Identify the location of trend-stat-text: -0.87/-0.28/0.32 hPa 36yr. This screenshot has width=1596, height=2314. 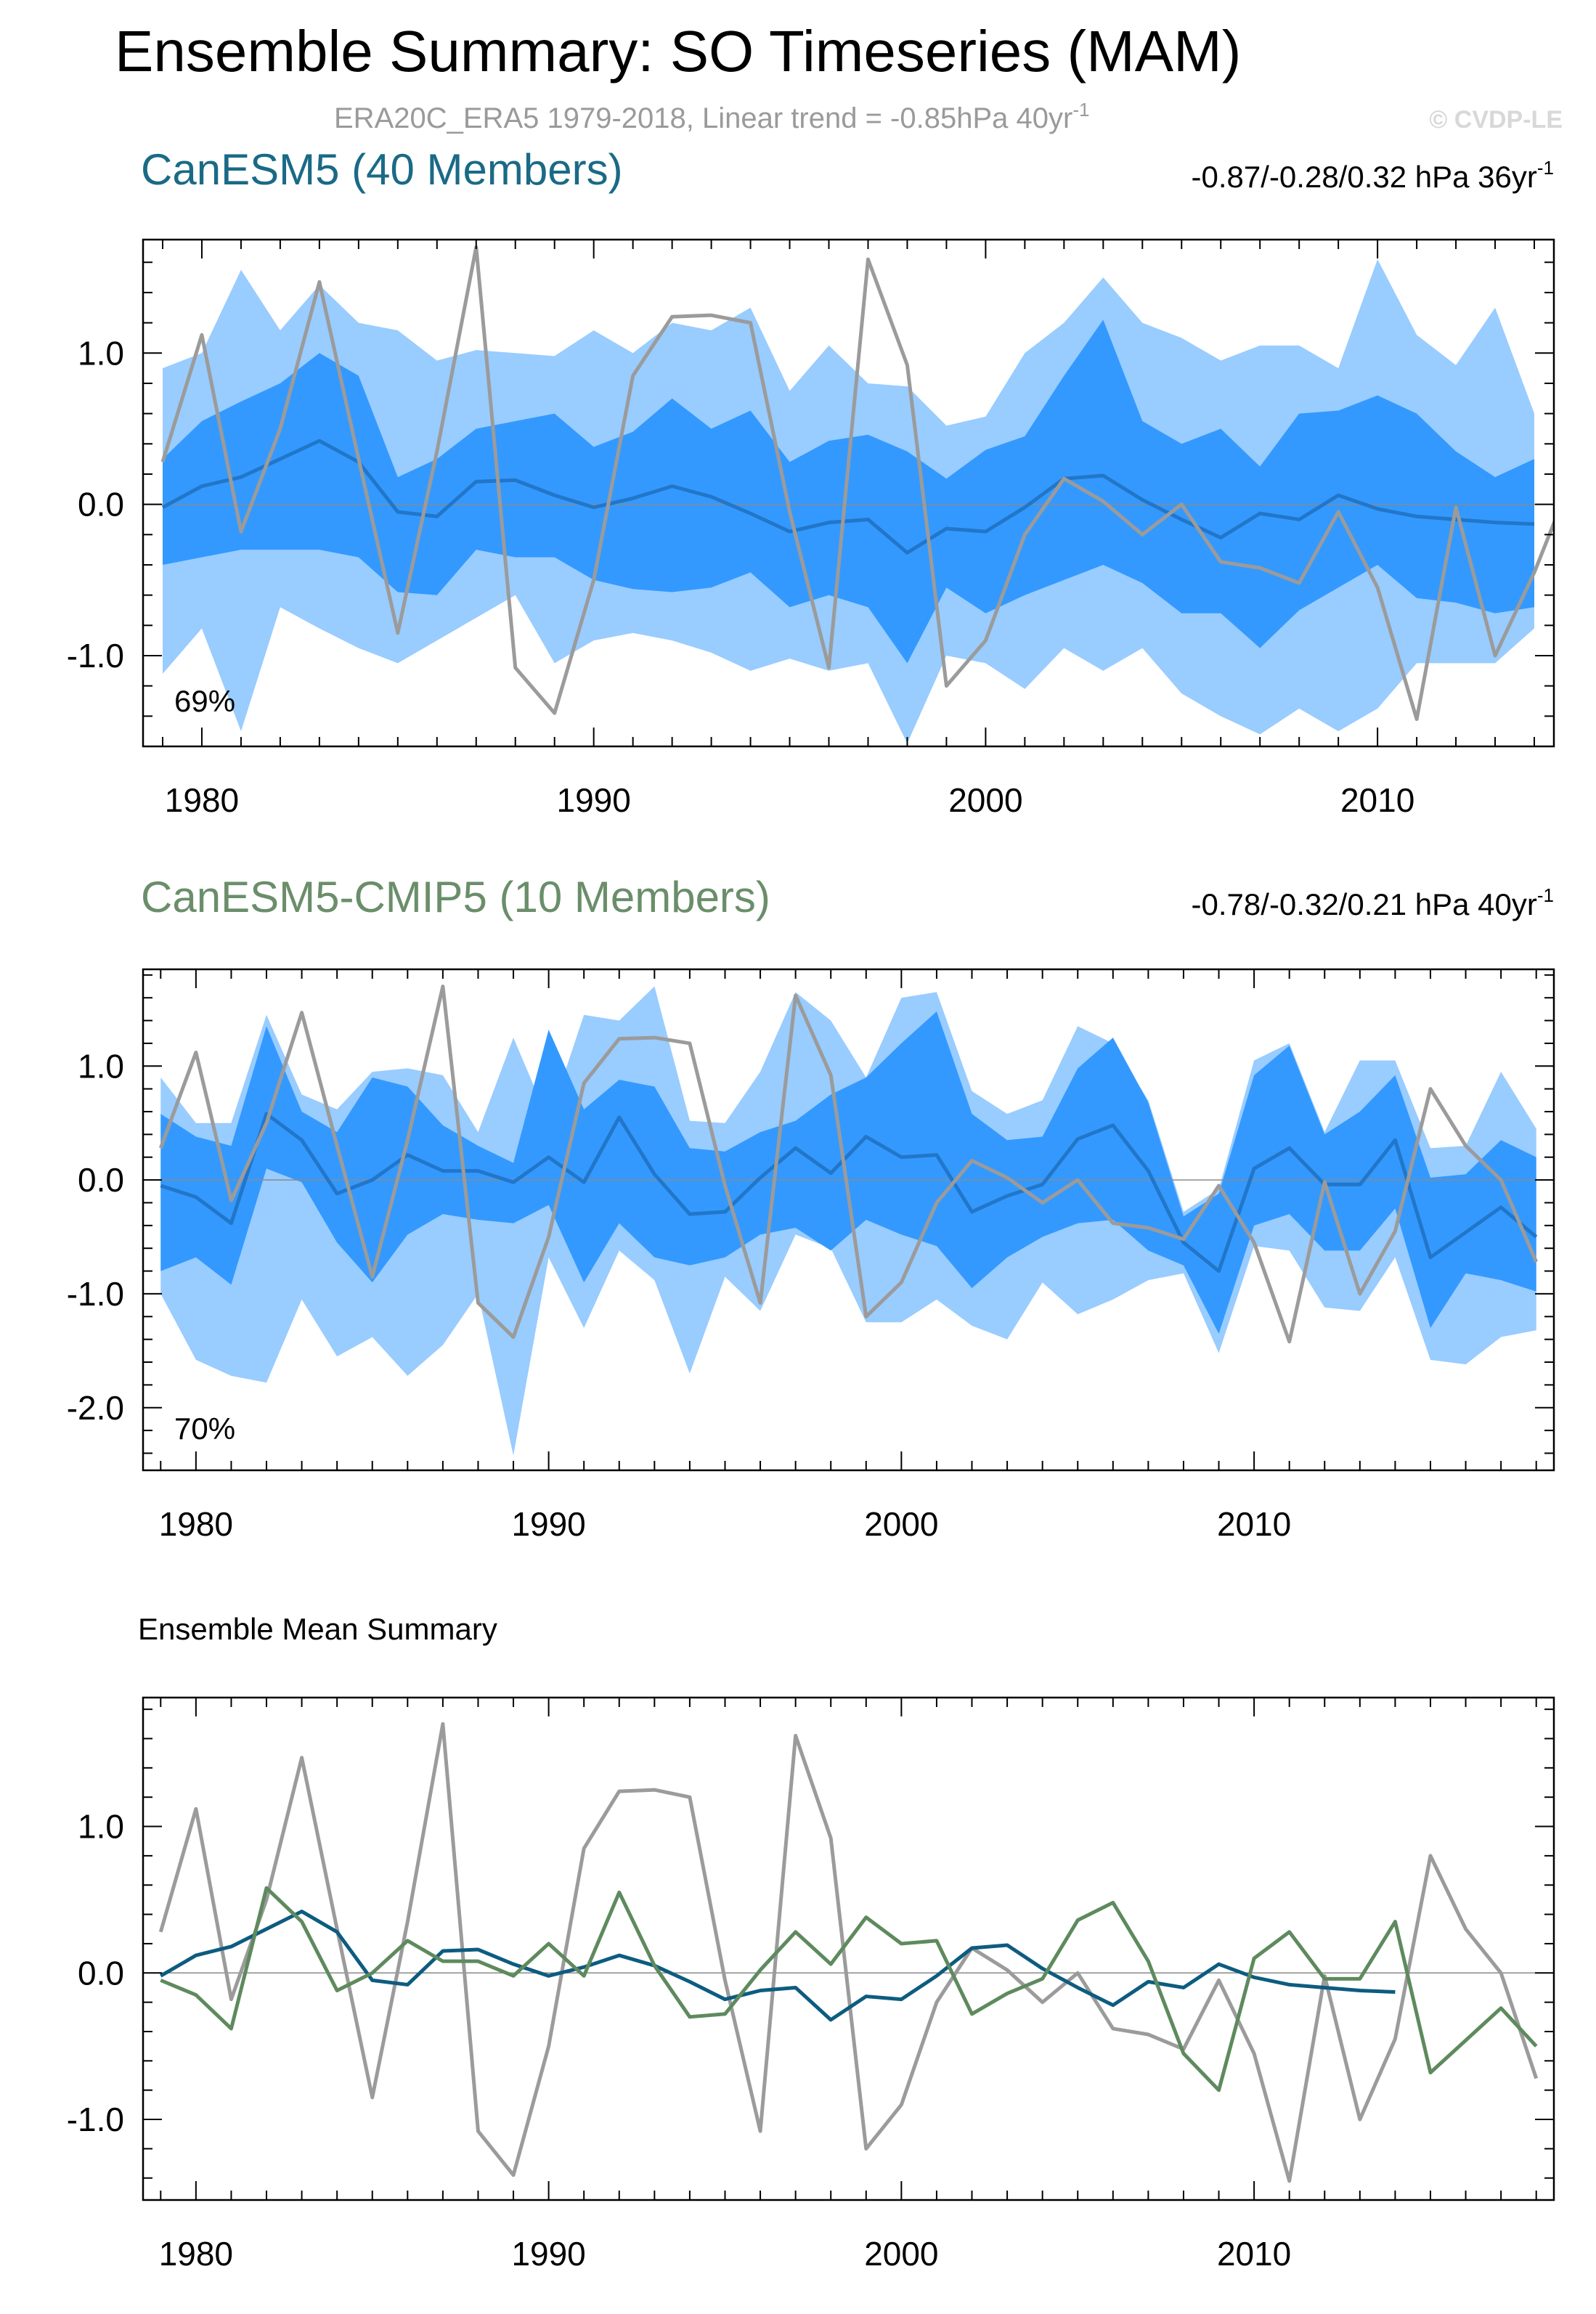
(1364, 177).